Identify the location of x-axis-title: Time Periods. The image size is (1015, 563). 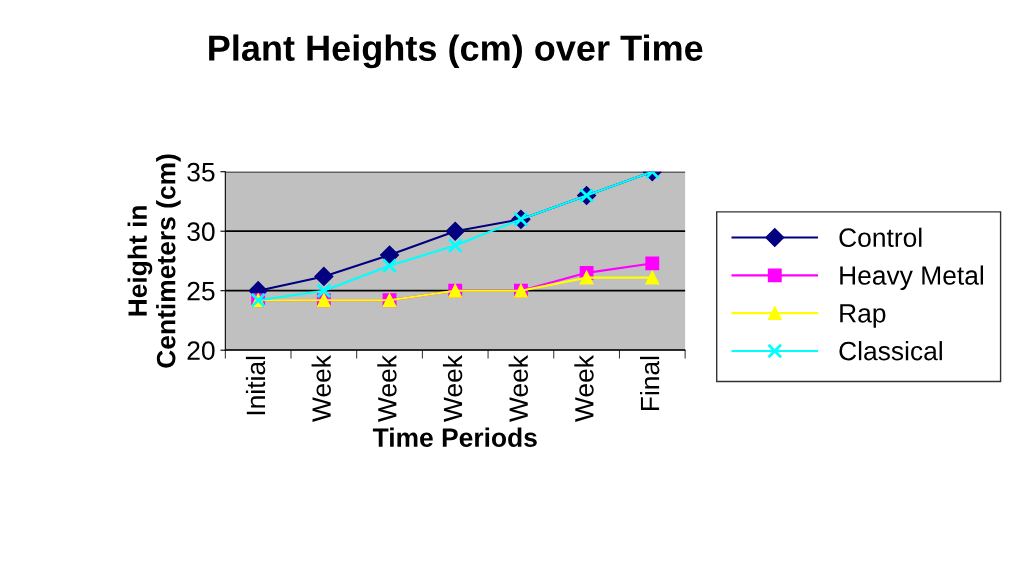
(454, 437).